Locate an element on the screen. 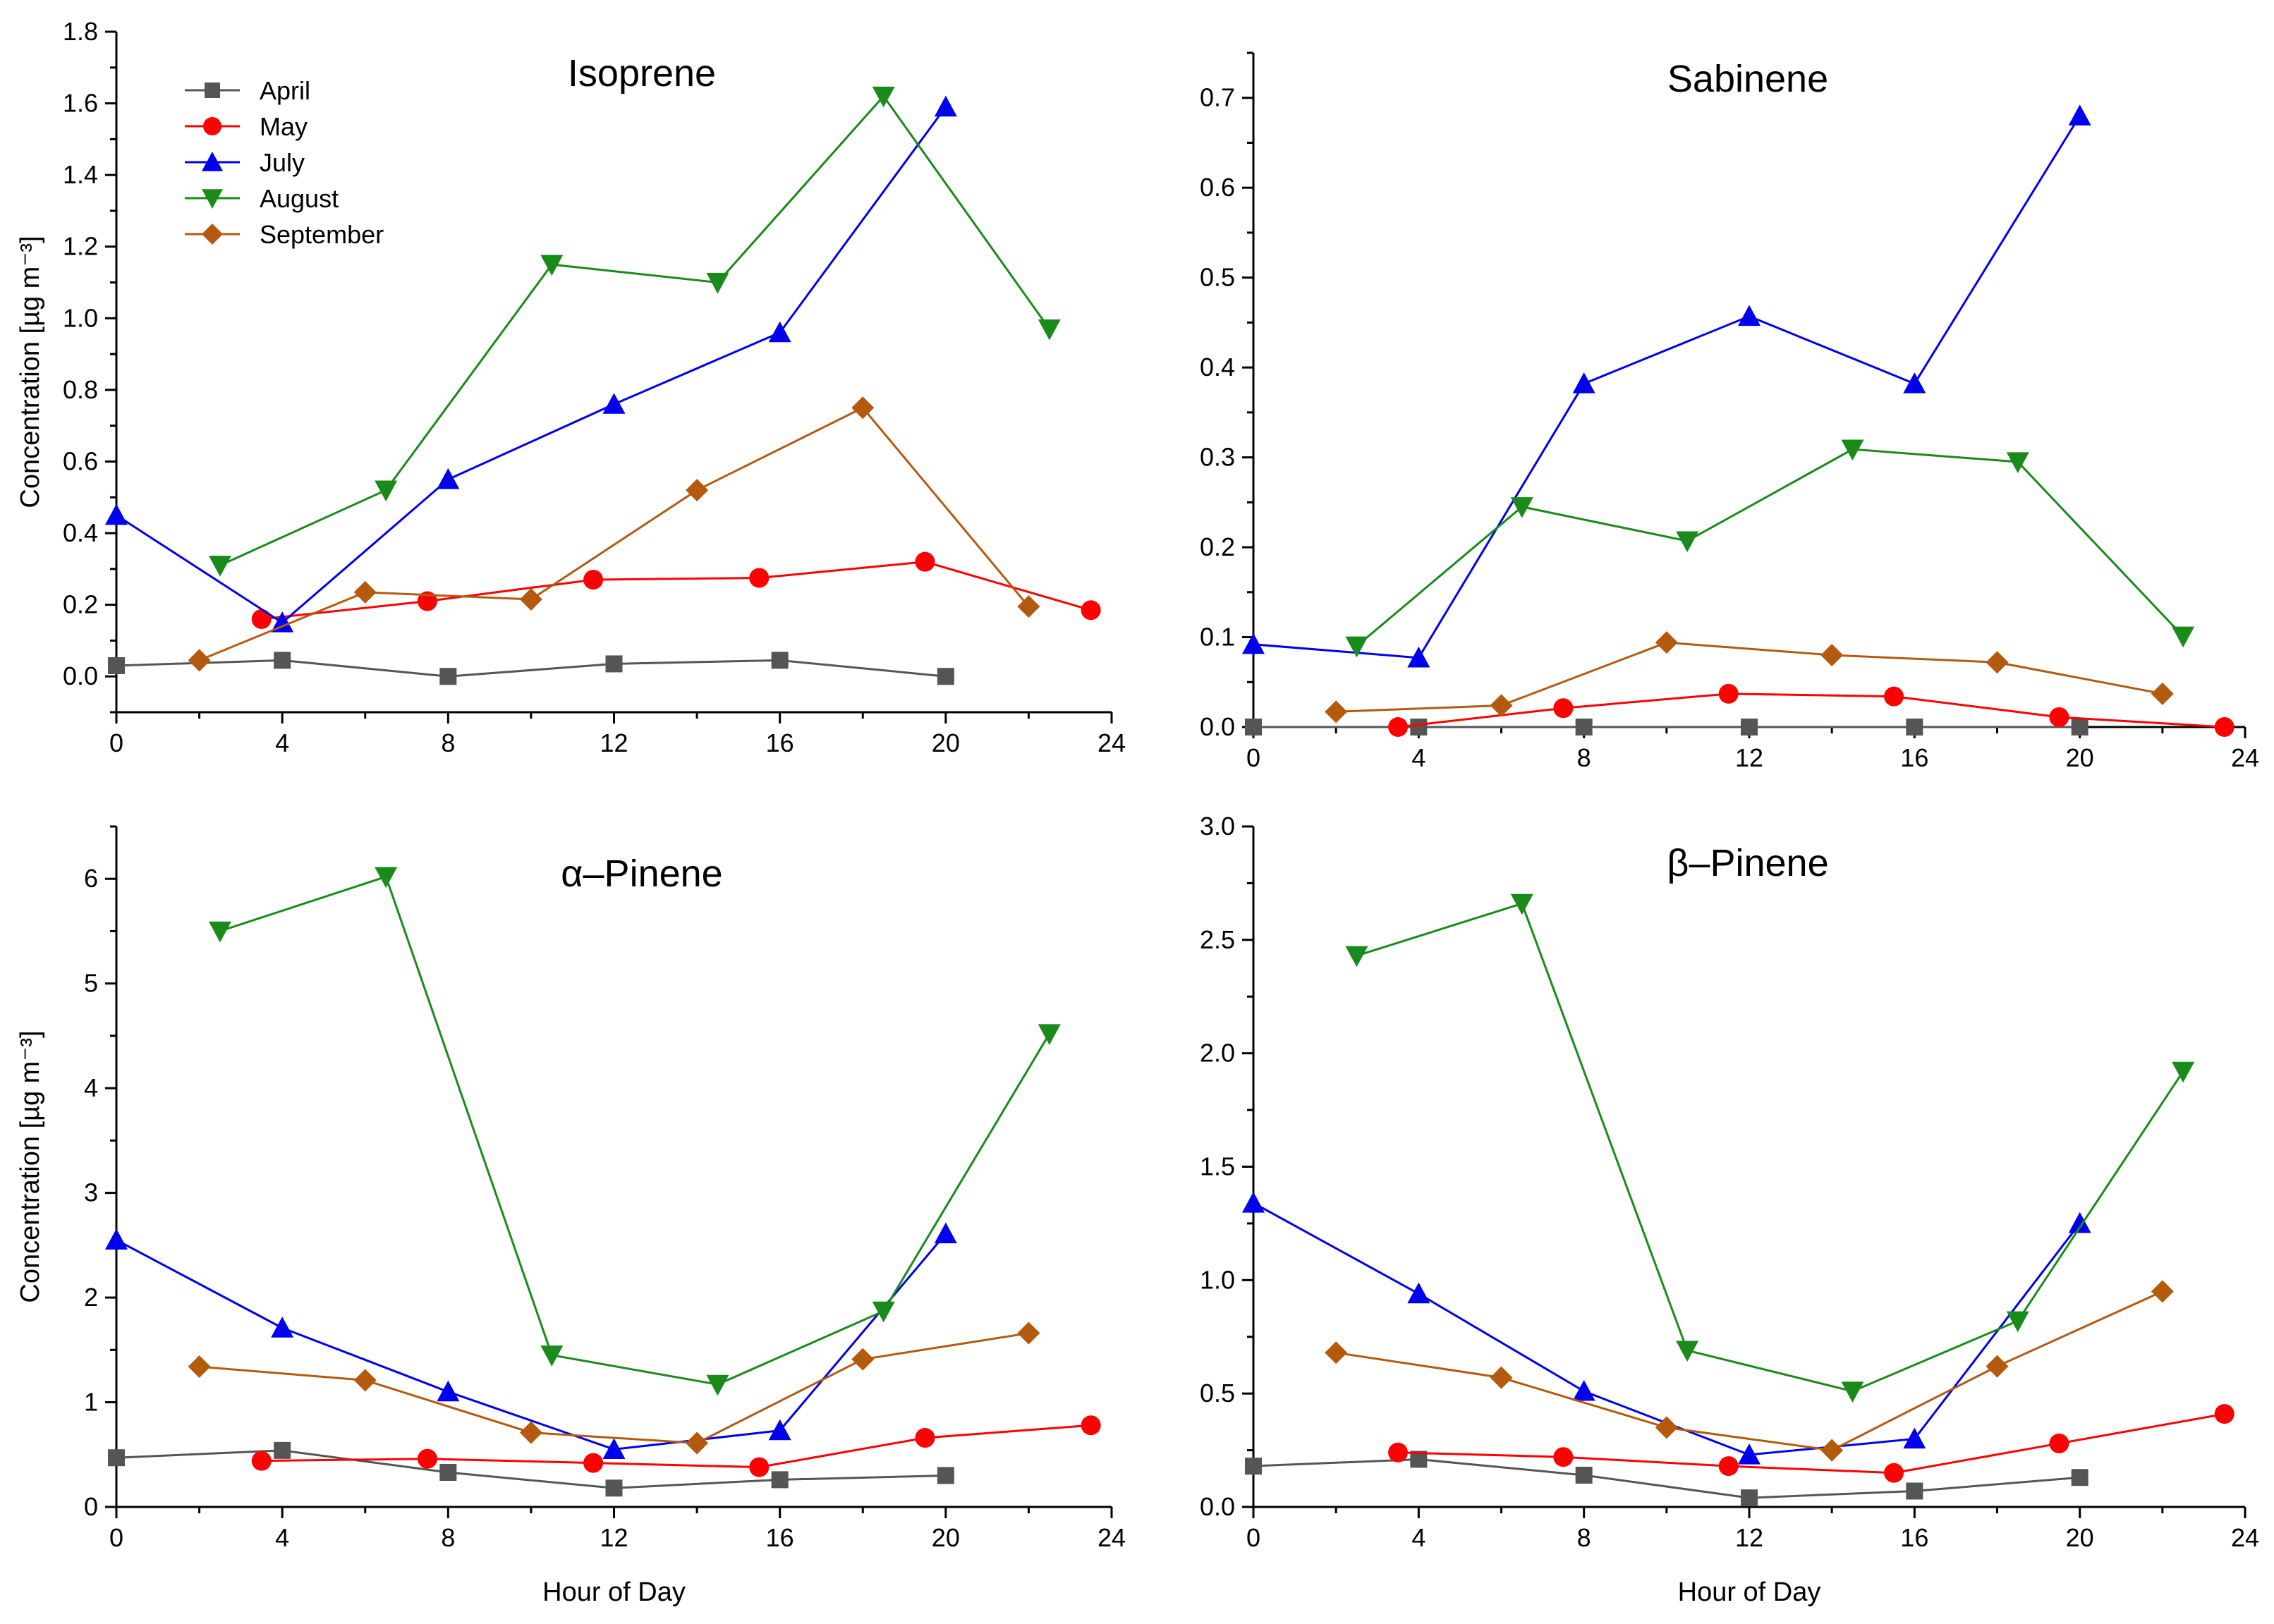 The height and width of the screenshot is (1624, 2274). series-september is located at coordinates (614, 534).